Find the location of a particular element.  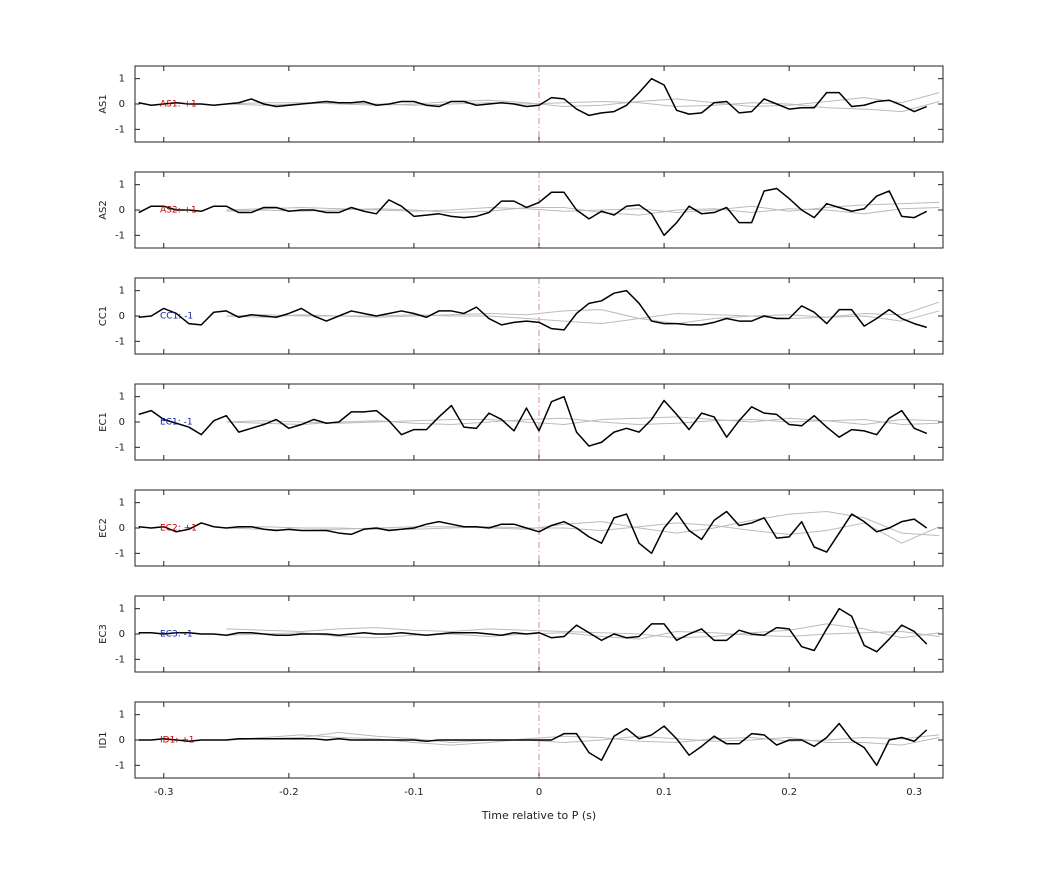

y-axis-label: AS1 is located at coordinates (103, 104).